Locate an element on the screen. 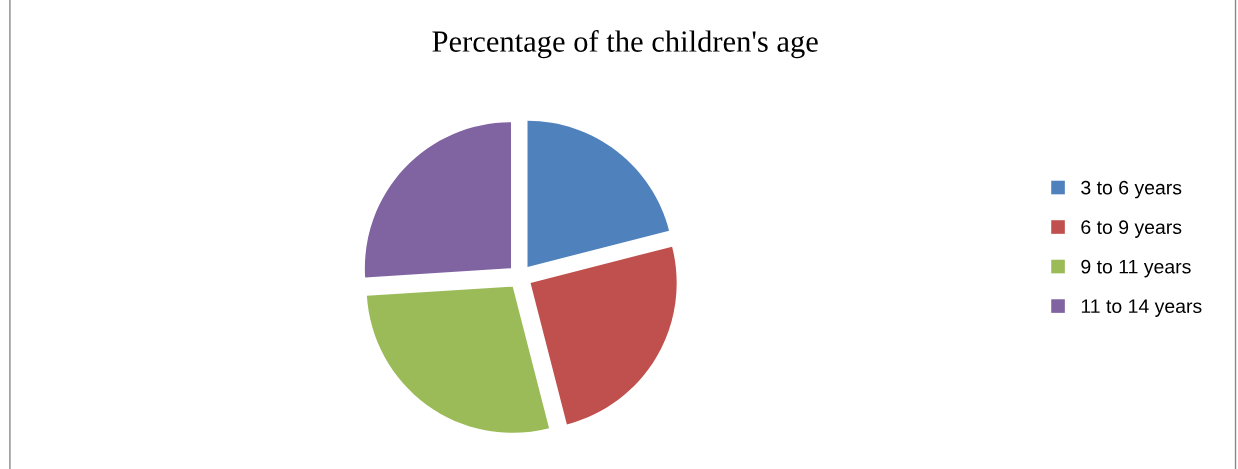 Image resolution: width=1238 pixels, height=469 pixels. legend-label: 11 to 14 years is located at coordinates (1141, 308).